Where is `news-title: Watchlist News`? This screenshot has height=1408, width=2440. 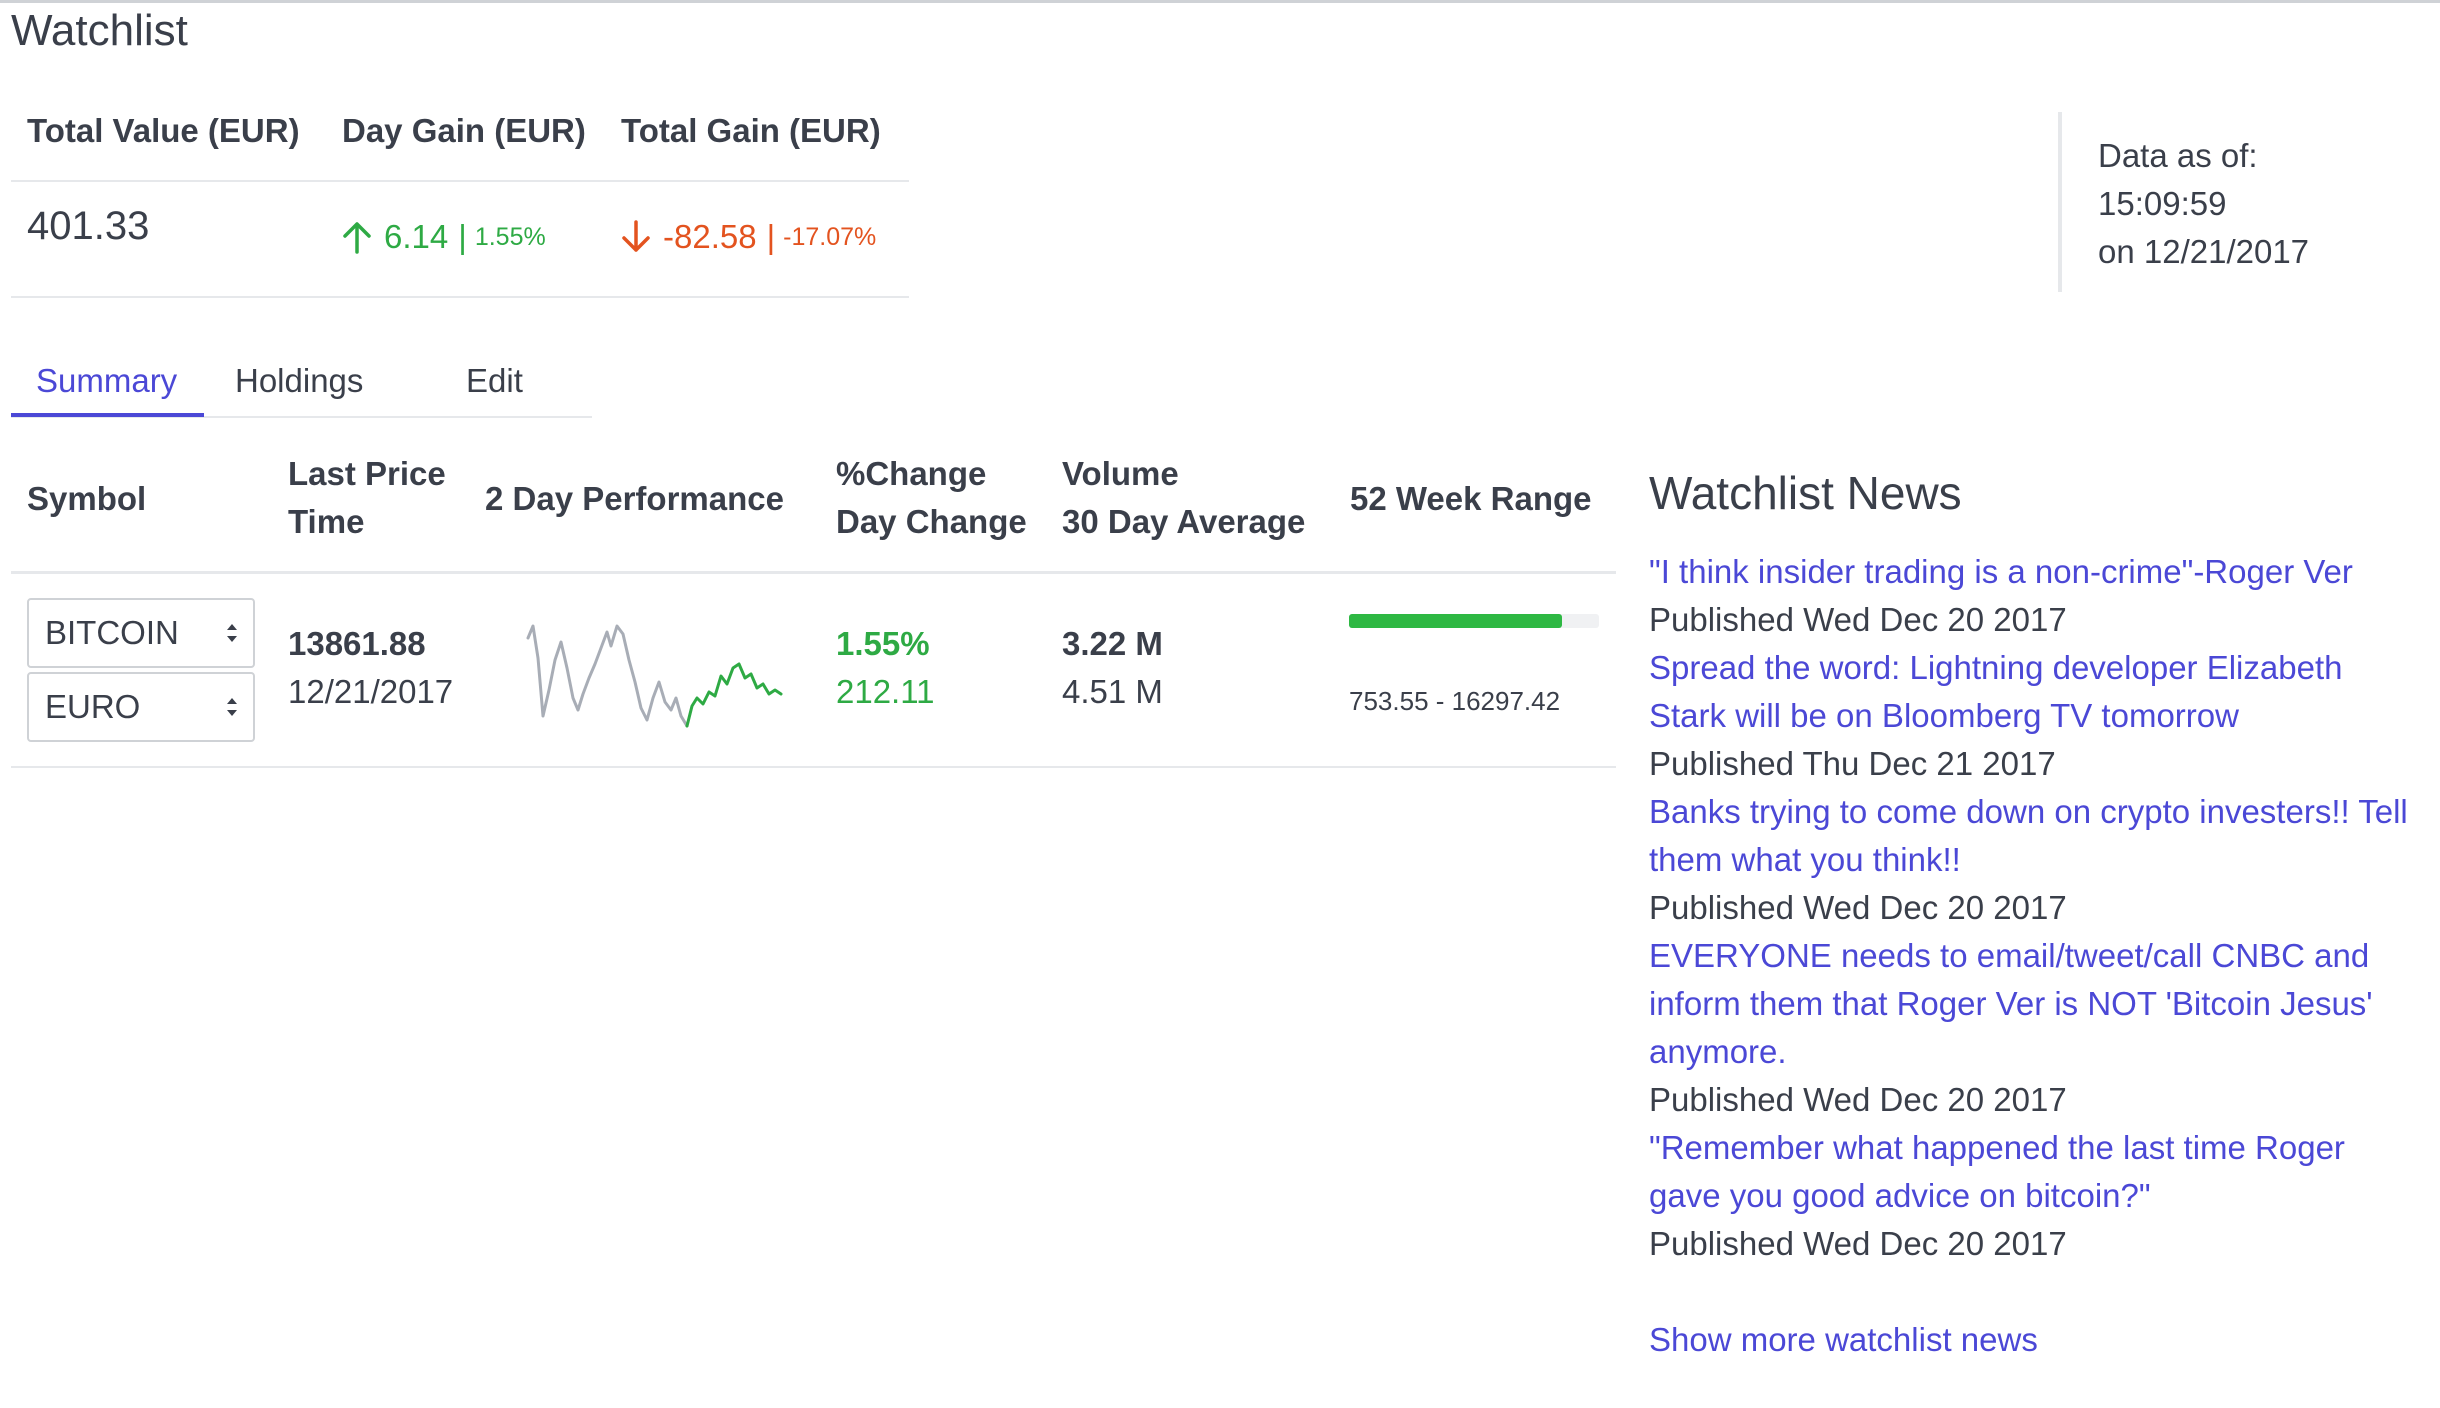
news-title: Watchlist News is located at coordinates (1805, 493).